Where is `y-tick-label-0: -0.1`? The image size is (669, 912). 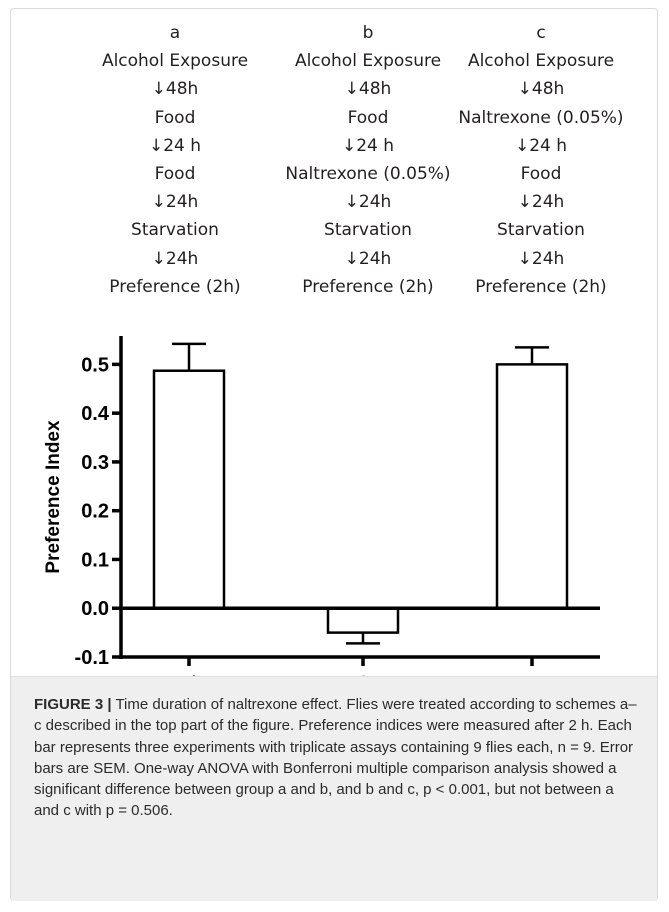 y-tick-label-0: -0.1 is located at coordinates (92, 658).